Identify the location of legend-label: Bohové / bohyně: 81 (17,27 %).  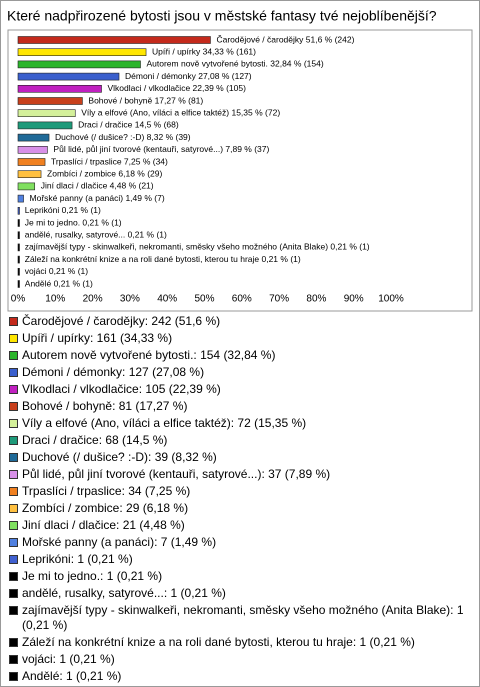
(105, 406).